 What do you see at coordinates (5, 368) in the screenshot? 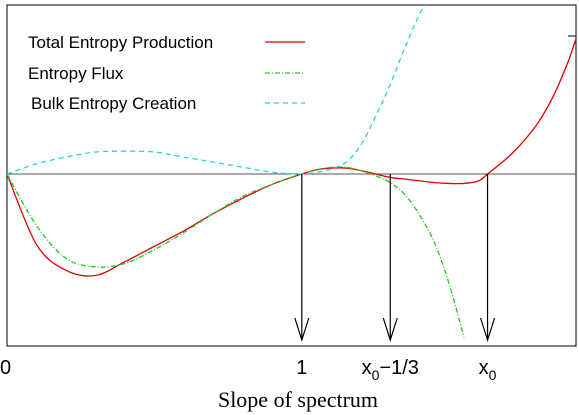
I see `x-tick-label-1: 0` at bounding box center [5, 368].